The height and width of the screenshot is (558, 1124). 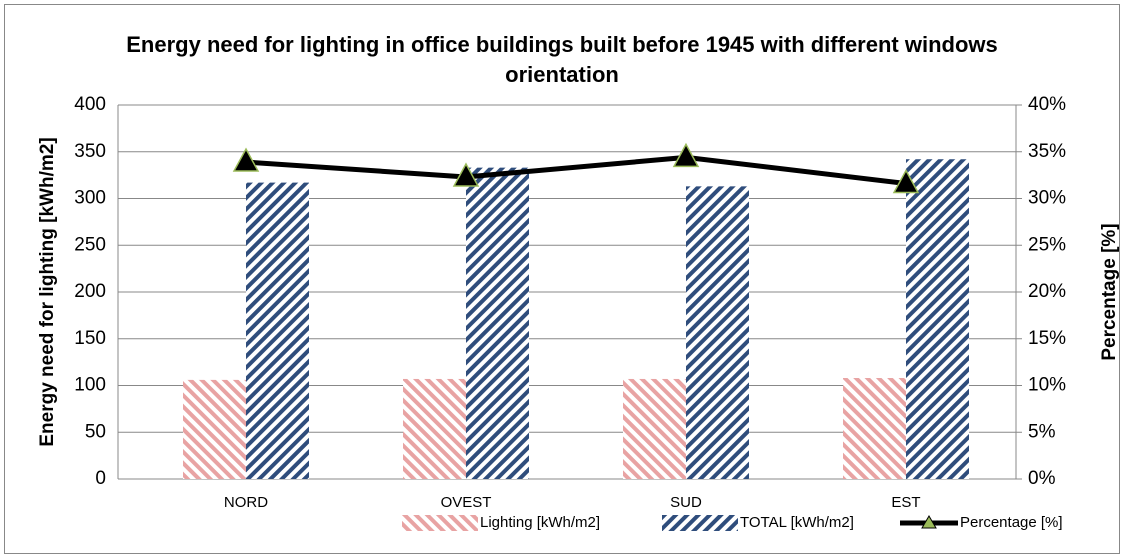 I want to click on y-tick-label: 200, so click(x=90, y=291).